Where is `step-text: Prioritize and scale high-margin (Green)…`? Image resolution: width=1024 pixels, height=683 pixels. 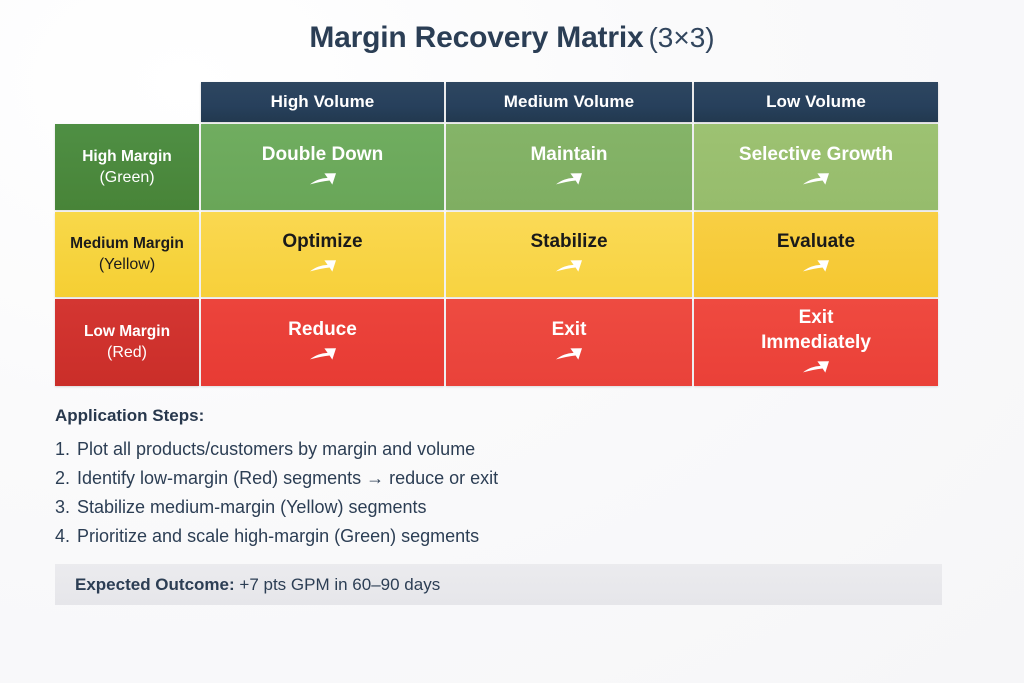
step-text: Prioritize and scale high-margin (Green)… is located at coordinates (278, 536).